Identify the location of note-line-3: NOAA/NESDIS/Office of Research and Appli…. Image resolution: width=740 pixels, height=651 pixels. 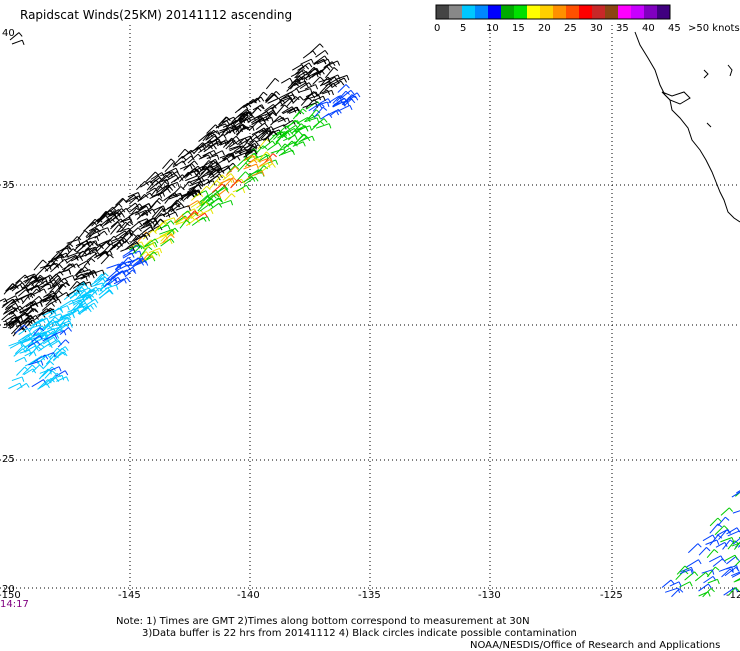
(595, 645).